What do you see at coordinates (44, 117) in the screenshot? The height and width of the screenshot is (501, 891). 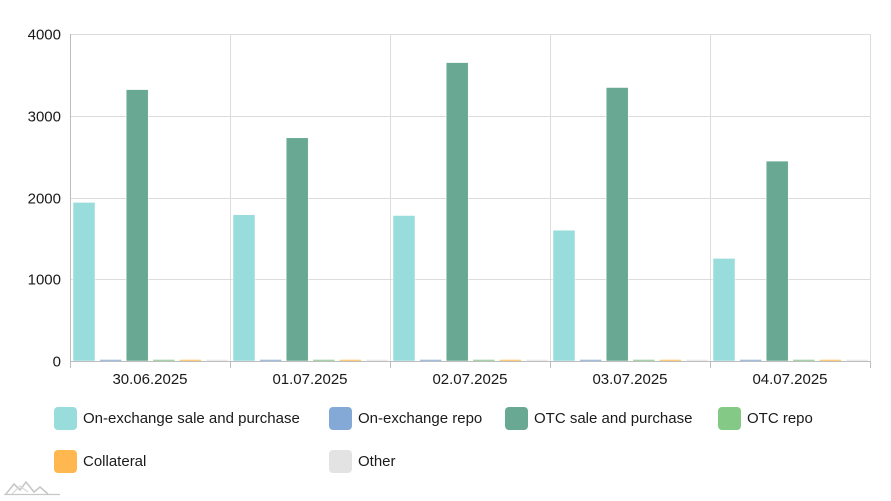 I see `y-tick-label: 3000` at bounding box center [44, 117].